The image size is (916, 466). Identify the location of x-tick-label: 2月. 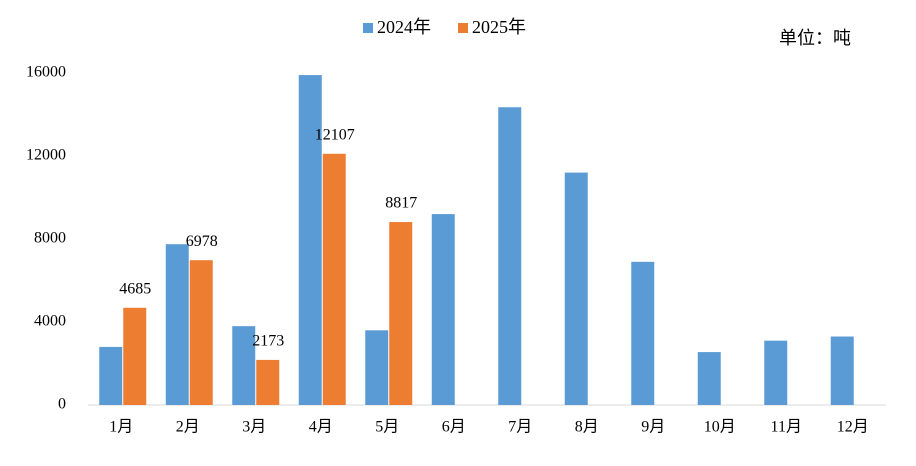
(188, 427).